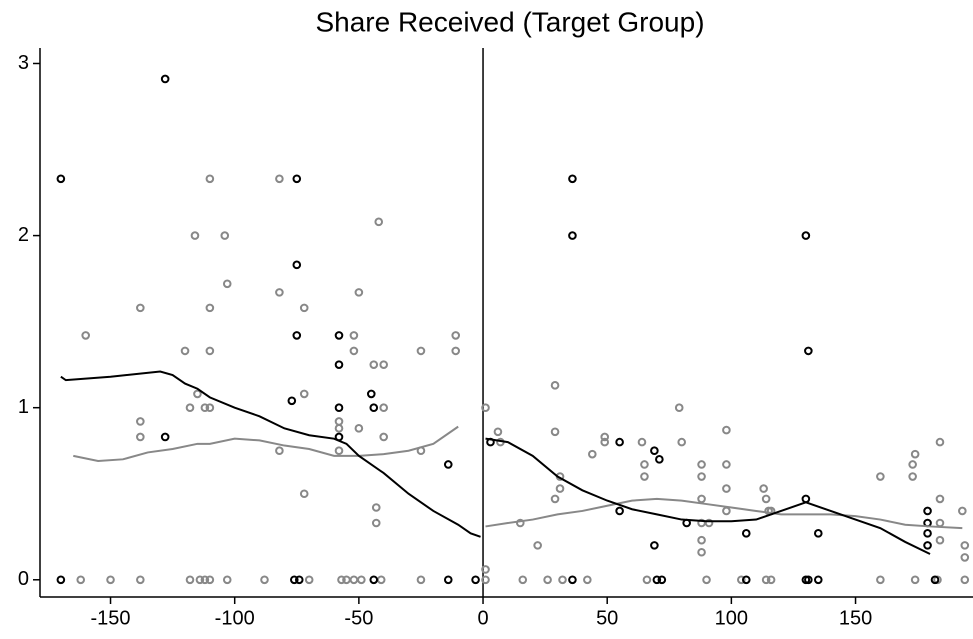 The width and height of the screenshot is (973, 639). I want to click on y-tick-label: 3, so click(23, 63).